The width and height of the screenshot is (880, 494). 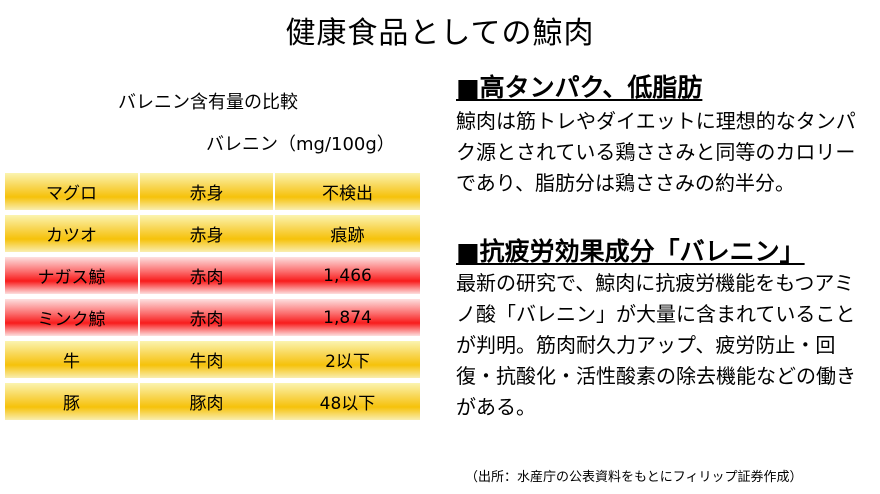 What do you see at coordinates (347, 275) in the screenshot?
I see `table-cell-value: 1,466` at bounding box center [347, 275].